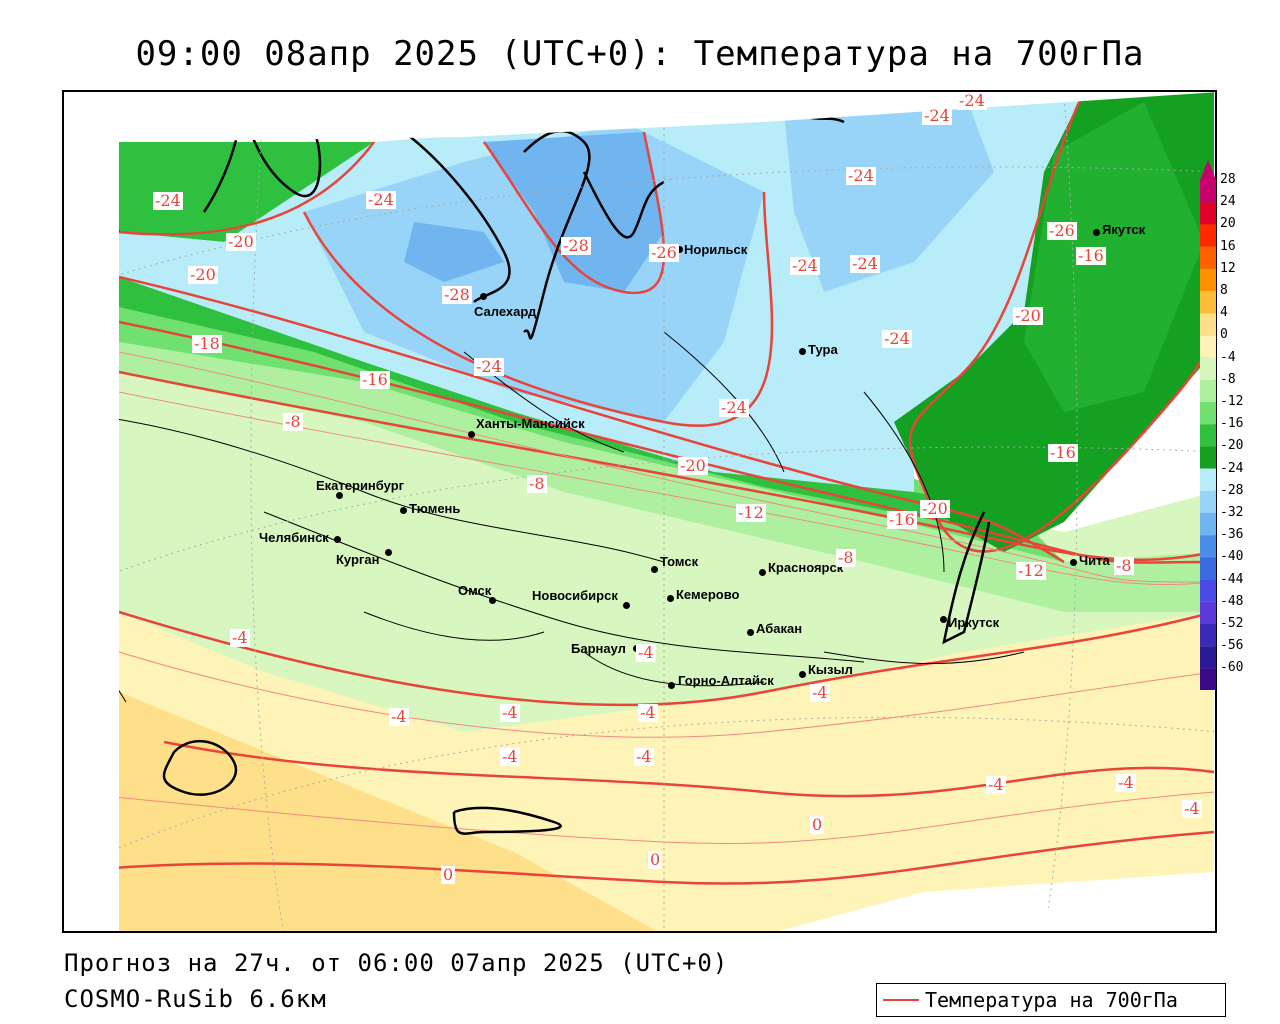 The height and width of the screenshot is (1024, 1280). Describe the element at coordinates (1224, 290) in the screenshot. I see `scale-tick-label: 8` at that location.